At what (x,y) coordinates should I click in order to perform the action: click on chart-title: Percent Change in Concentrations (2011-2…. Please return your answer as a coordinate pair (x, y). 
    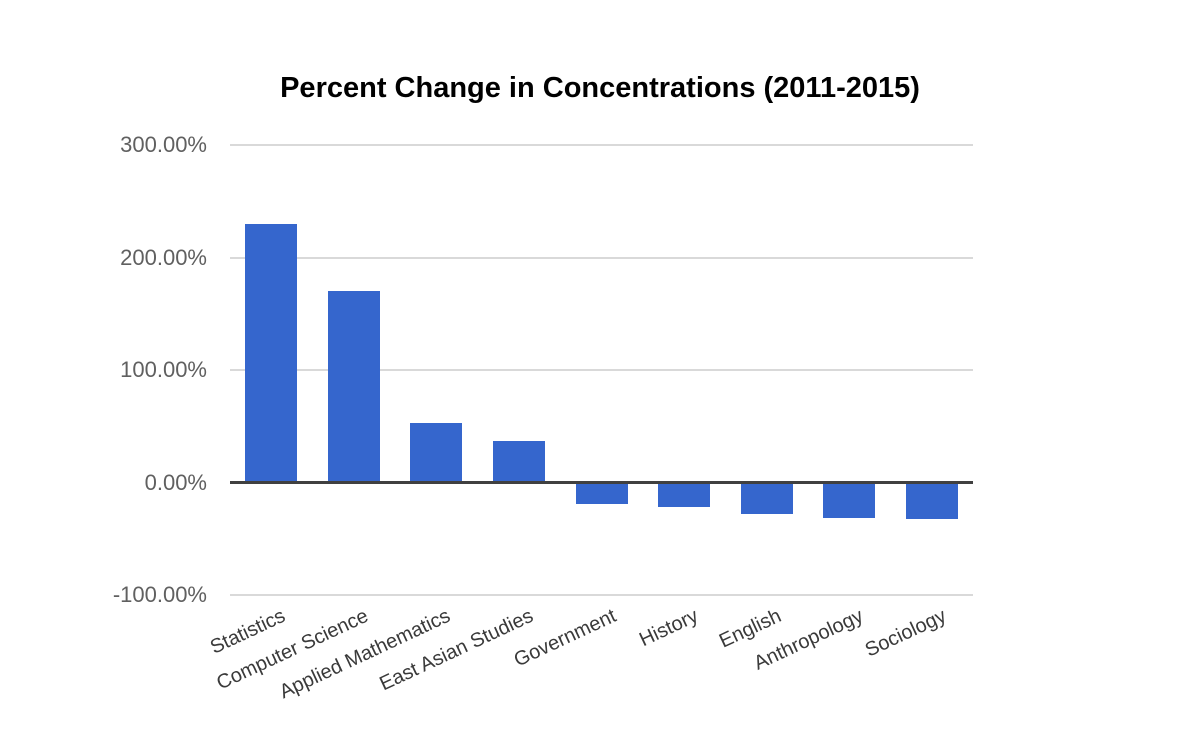
    Looking at the image, I should click on (600, 88).